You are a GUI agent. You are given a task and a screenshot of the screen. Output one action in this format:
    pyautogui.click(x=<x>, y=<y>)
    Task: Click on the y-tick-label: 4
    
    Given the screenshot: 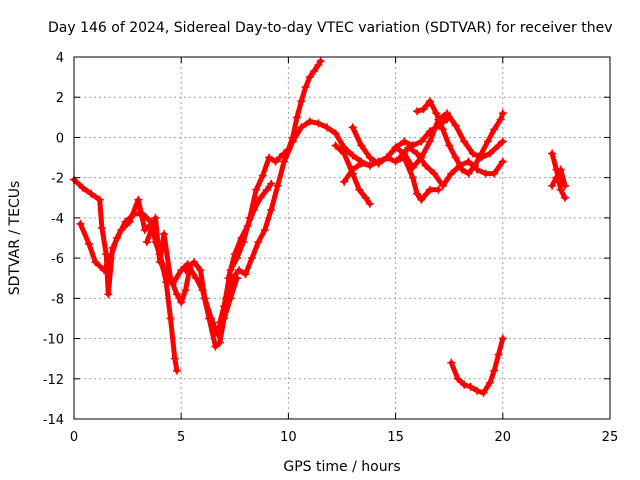 What is the action you would take?
    pyautogui.click(x=60, y=58)
    